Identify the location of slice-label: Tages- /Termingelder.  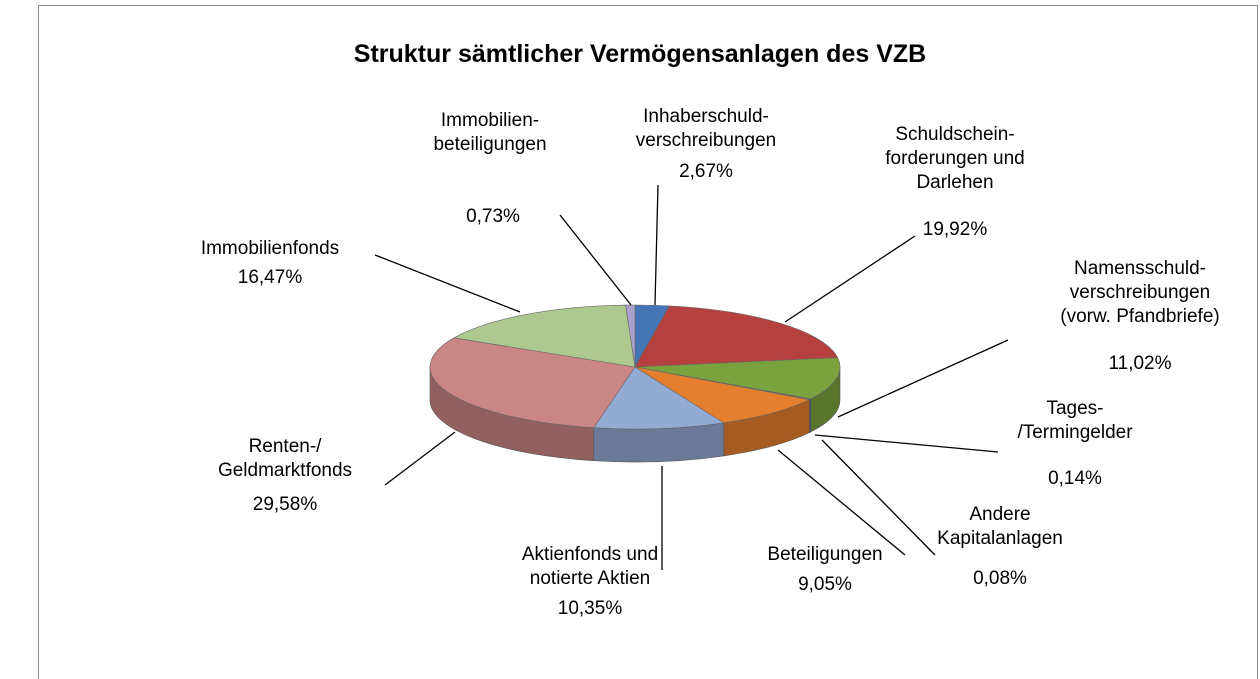
(1075, 420).